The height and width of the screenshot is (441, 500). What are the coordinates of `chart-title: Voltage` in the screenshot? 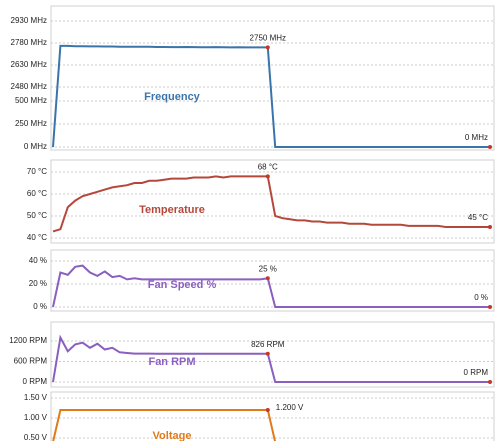 It's located at (172, 435).